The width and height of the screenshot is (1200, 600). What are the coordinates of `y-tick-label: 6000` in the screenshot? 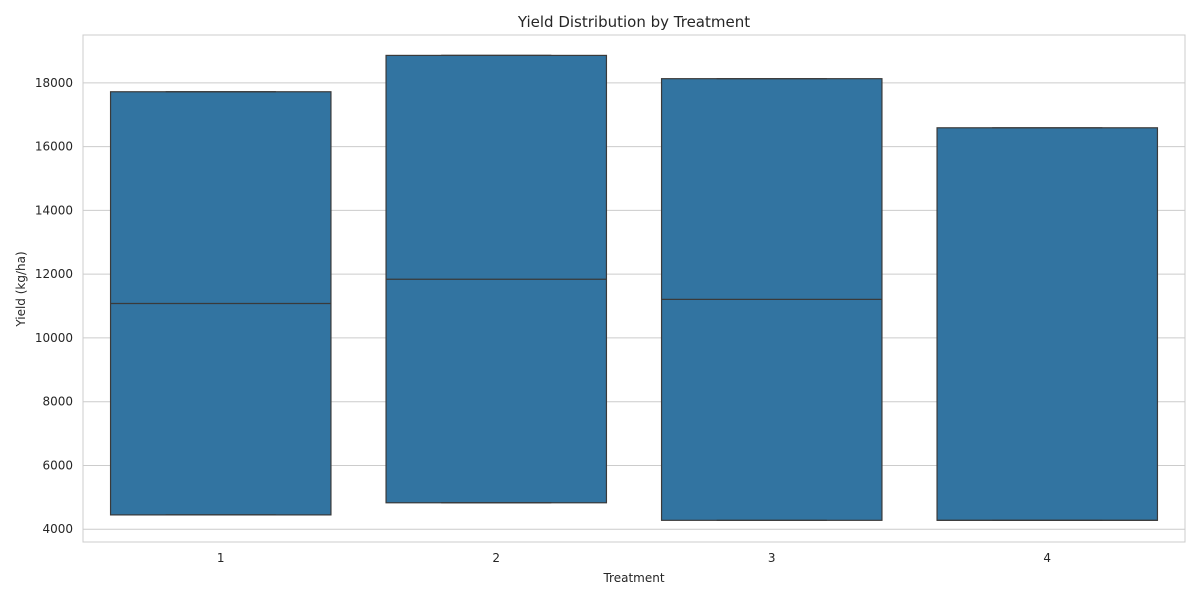 It's located at (57, 465).